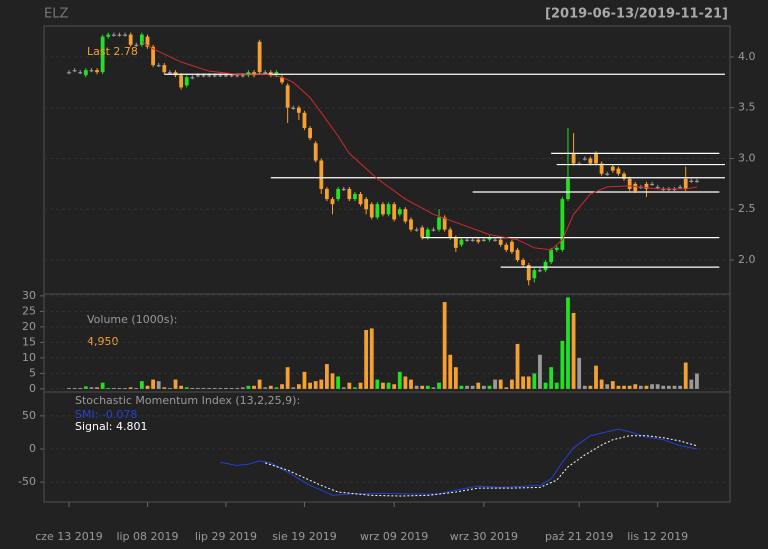 This screenshot has width=768, height=549. I want to click on x-tick-label: lip 08 2019, so click(147, 536).